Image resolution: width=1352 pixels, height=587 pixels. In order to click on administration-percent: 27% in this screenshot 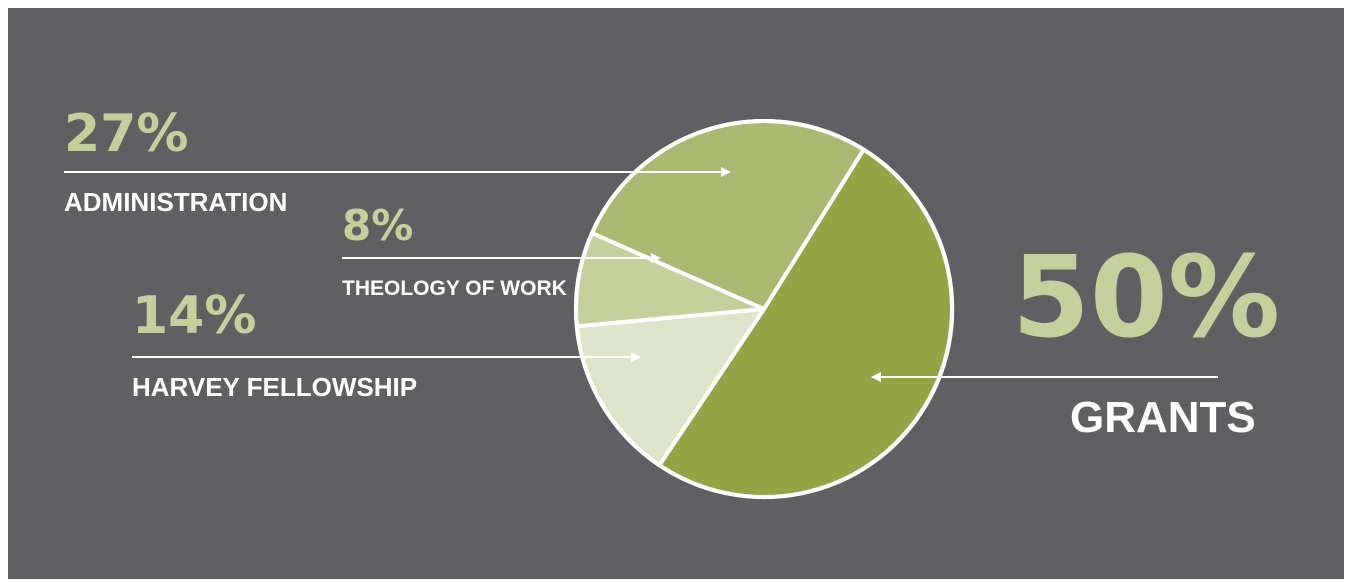, I will do `click(126, 134)`.